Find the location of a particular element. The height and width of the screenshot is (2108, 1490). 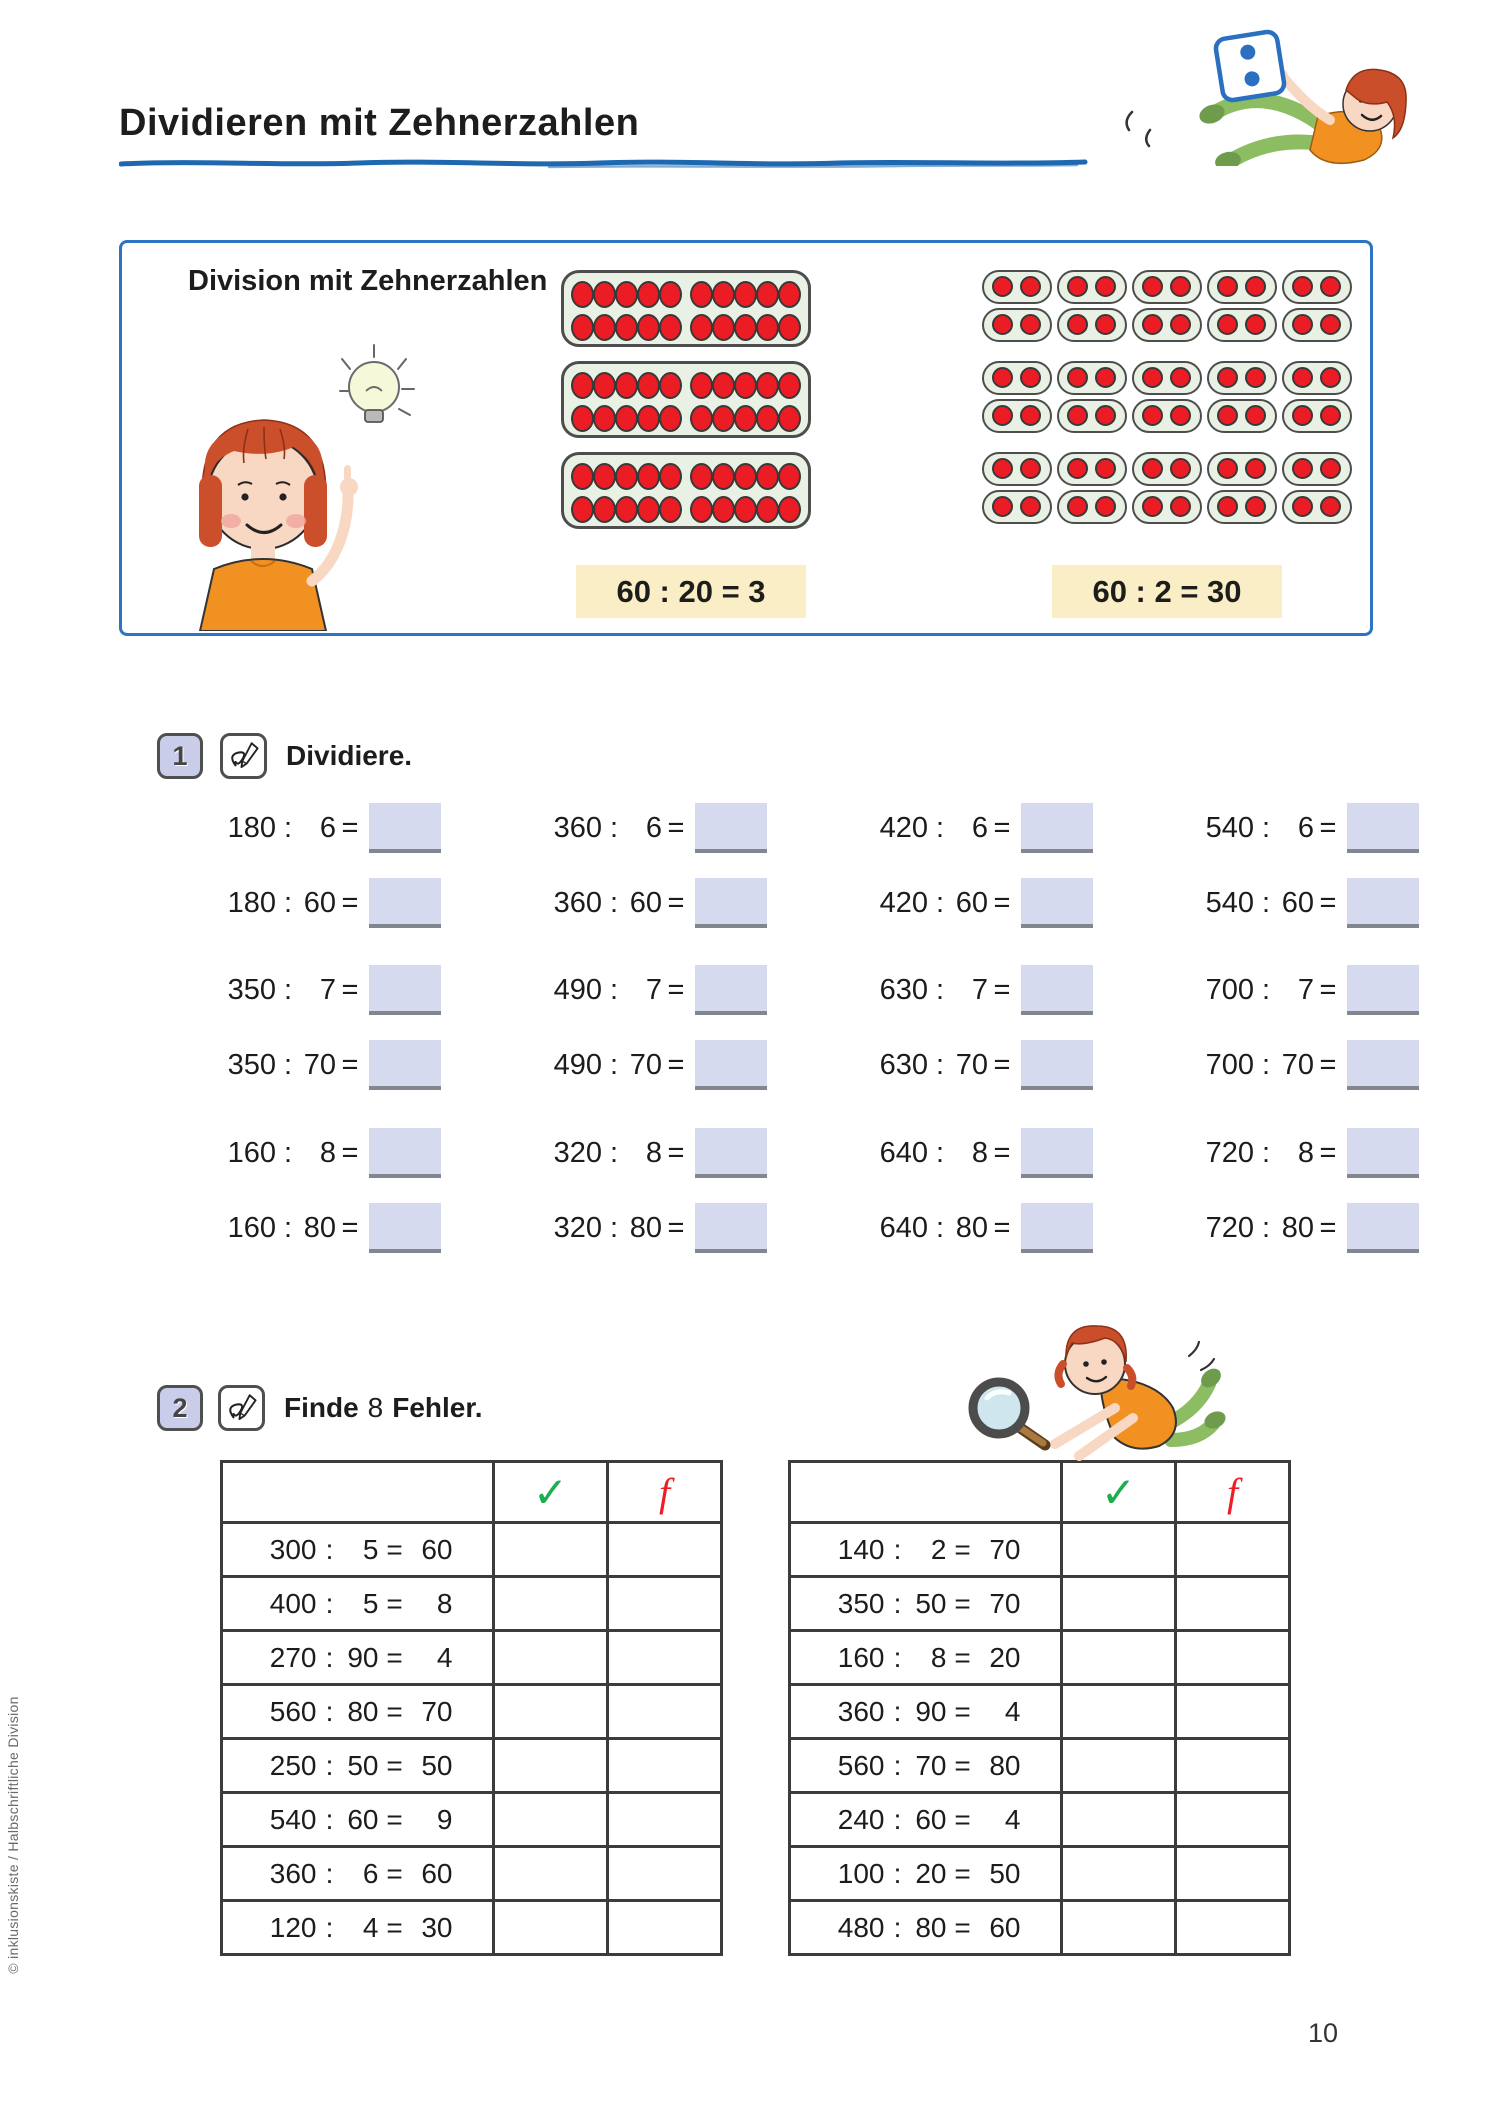

dividend: 360 is located at coordinates (577, 827).